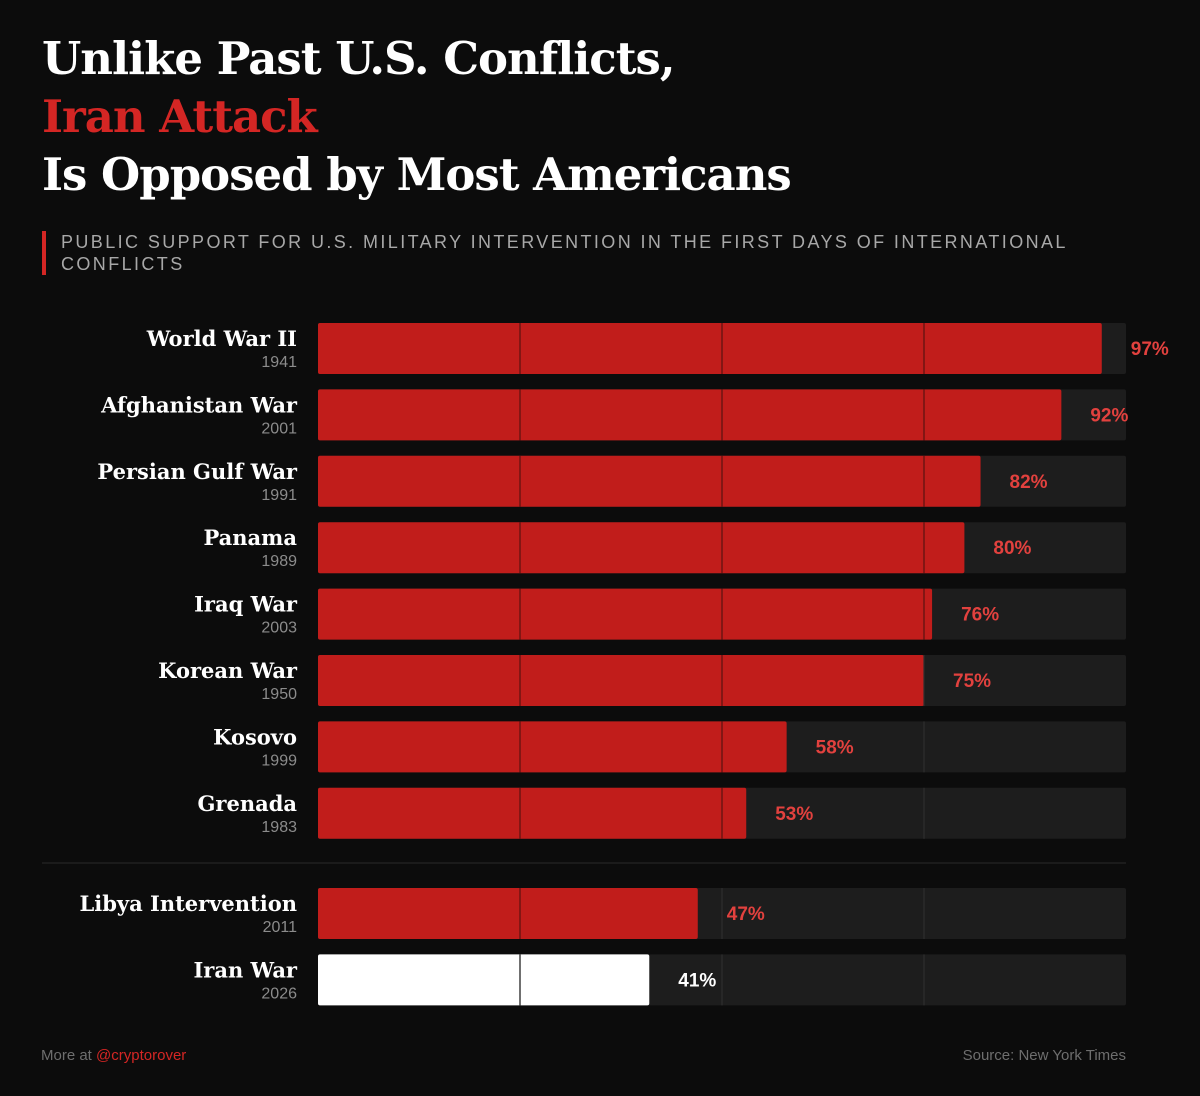 This screenshot has height=1096, width=1200. I want to click on bar-persian-gulf-war, so click(649, 481).